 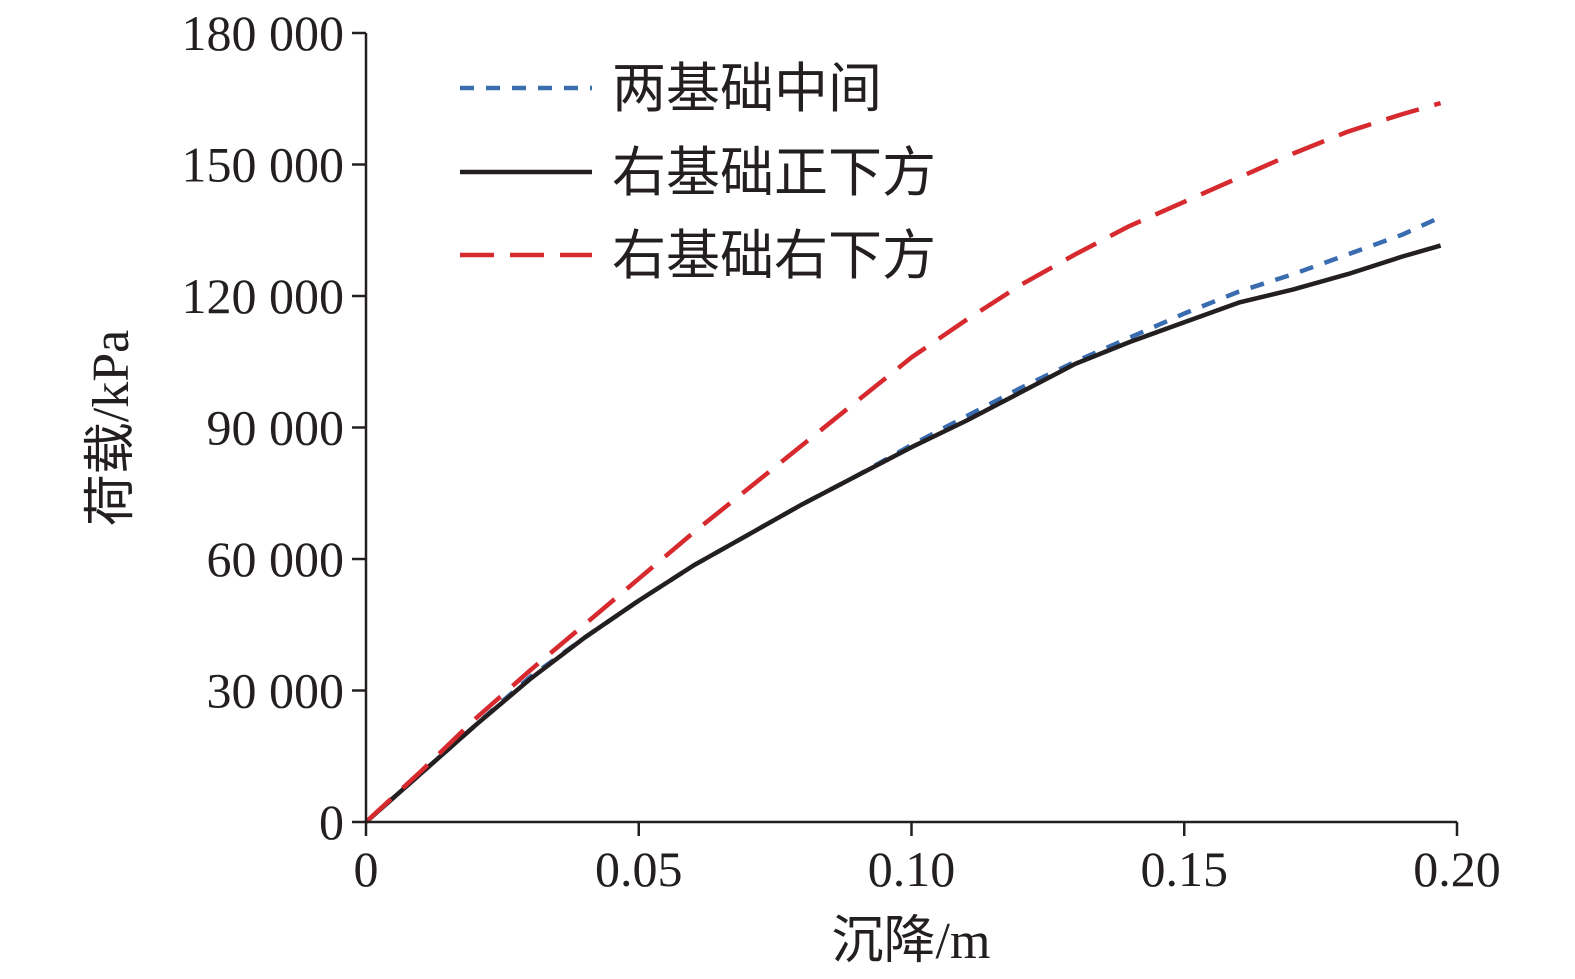 What do you see at coordinates (263, 296) in the screenshot?
I see `y-tick-label: 120 000` at bounding box center [263, 296].